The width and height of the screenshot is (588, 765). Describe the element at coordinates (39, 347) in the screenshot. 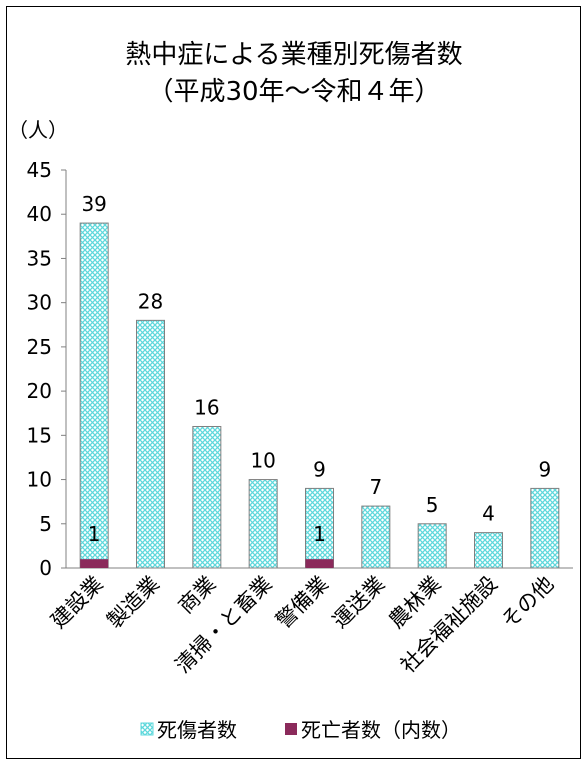

I see `y-tick-label: 25` at that location.